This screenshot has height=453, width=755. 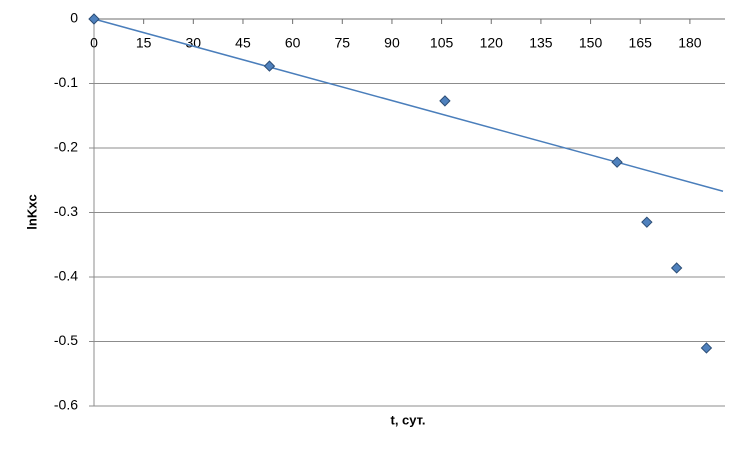 What do you see at coordinates (31, 211) in the screenshot?
I see `y-axis-title: lnKxc` at bounding box center [31, 211].